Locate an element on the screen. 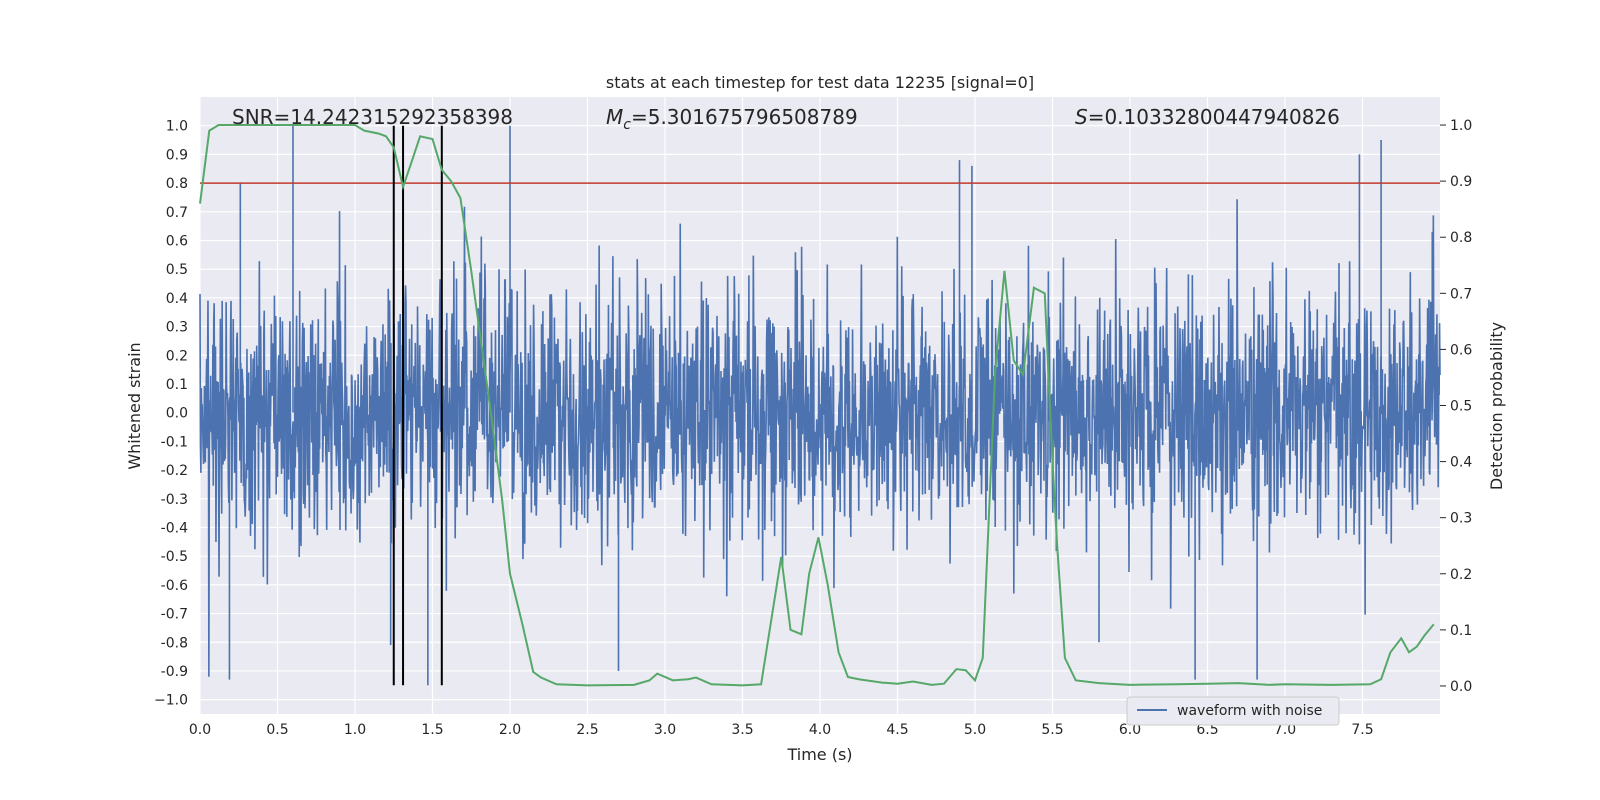 The image size is (1600, 800). y-left-tick-label: 0.3 is located at coordinates (177, 328).